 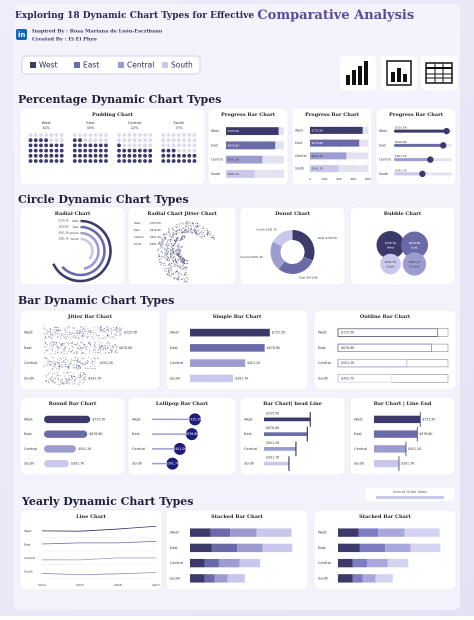 I want to click on value-label: 30%, so click(x=91, y=128).